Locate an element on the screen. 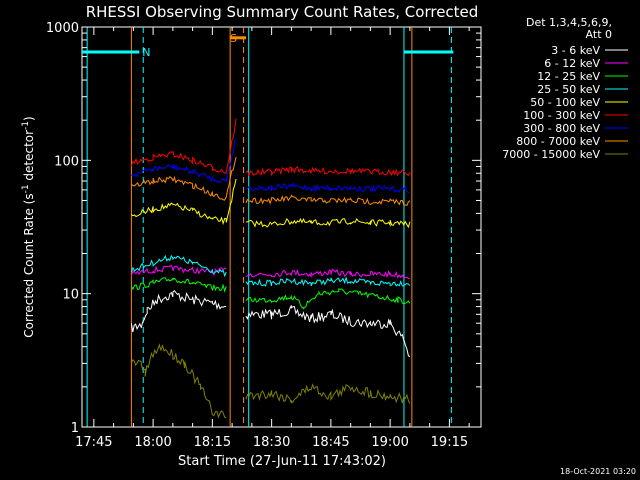  legend-label-2: 12 - 25 keV is located at coordinates (568, 76).